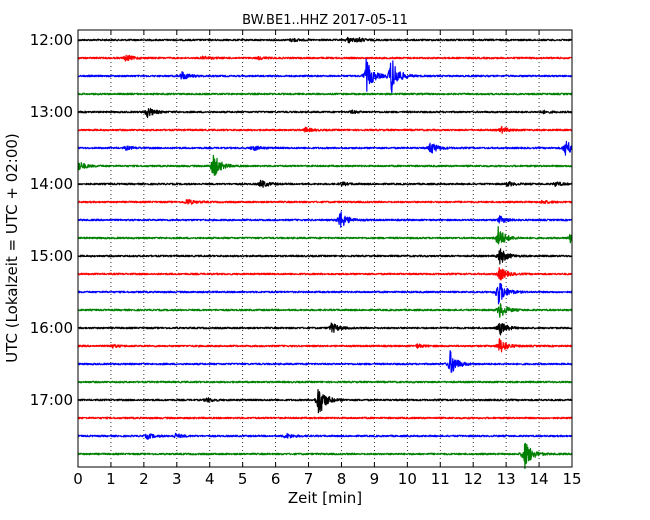 This screenshot has width=650, height=520. I want to click on x-tick-label: 4, so click(210, 479).